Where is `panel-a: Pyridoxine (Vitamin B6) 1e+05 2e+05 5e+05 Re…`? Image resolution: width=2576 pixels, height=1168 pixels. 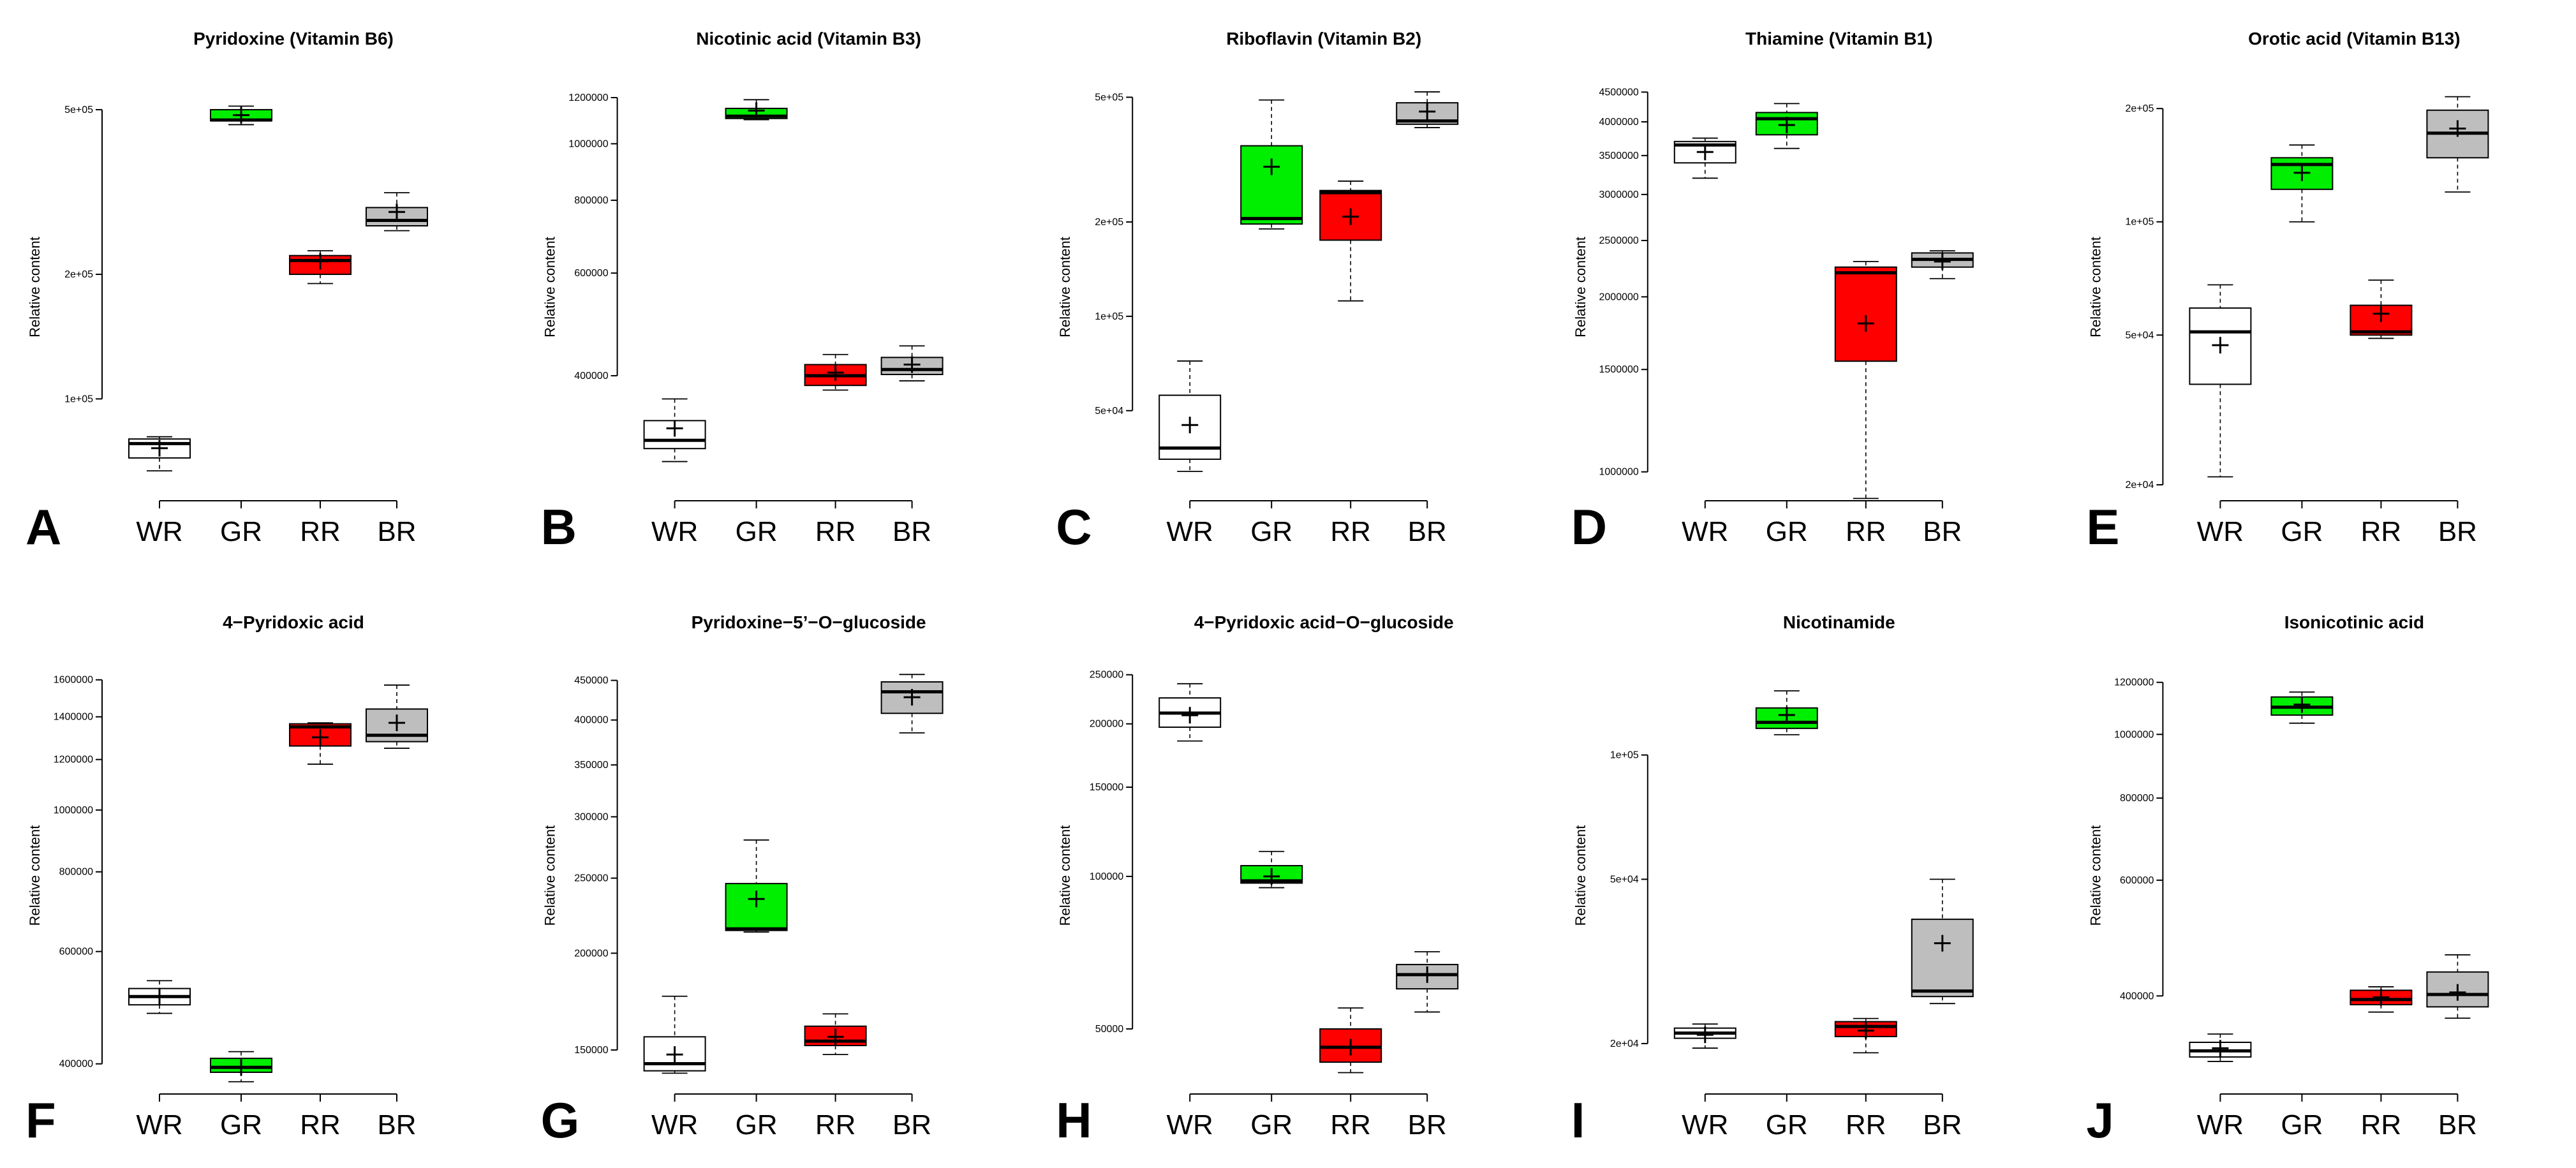
panel-a: Pyridoxine (Vitamin B6) 1e+05 2e+05 5e+05 Re… is located at coordinates (227, 292).